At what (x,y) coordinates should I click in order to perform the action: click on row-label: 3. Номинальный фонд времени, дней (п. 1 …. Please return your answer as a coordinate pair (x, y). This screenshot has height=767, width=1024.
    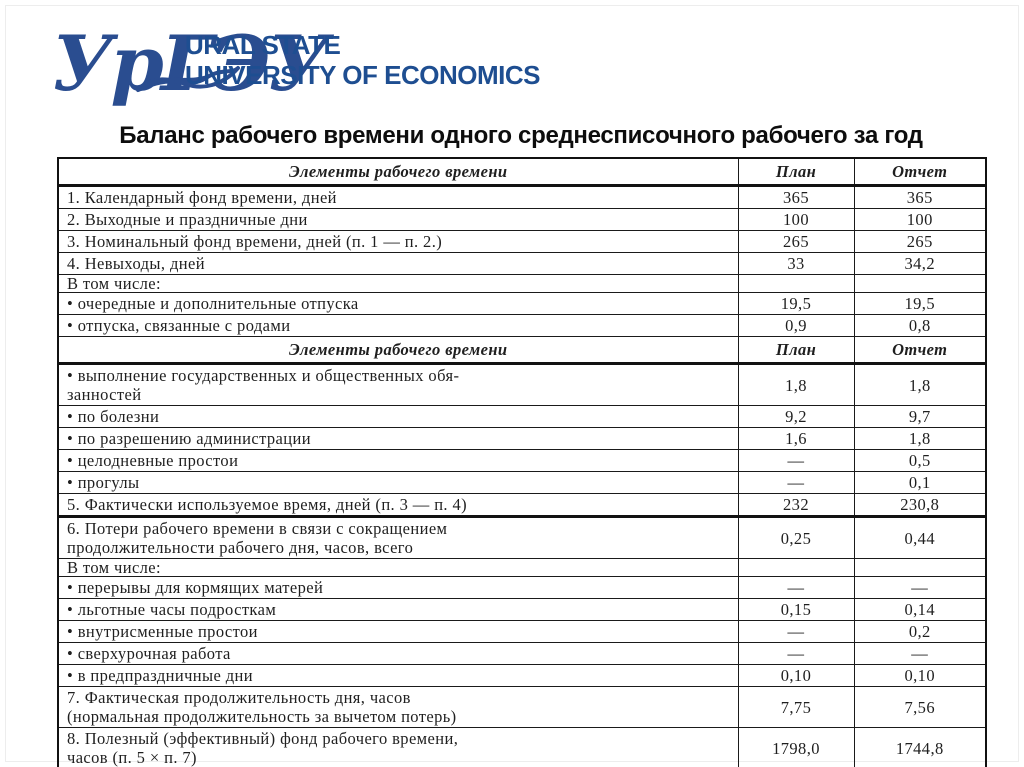
    Looking at the image, I should click on (398, 241).